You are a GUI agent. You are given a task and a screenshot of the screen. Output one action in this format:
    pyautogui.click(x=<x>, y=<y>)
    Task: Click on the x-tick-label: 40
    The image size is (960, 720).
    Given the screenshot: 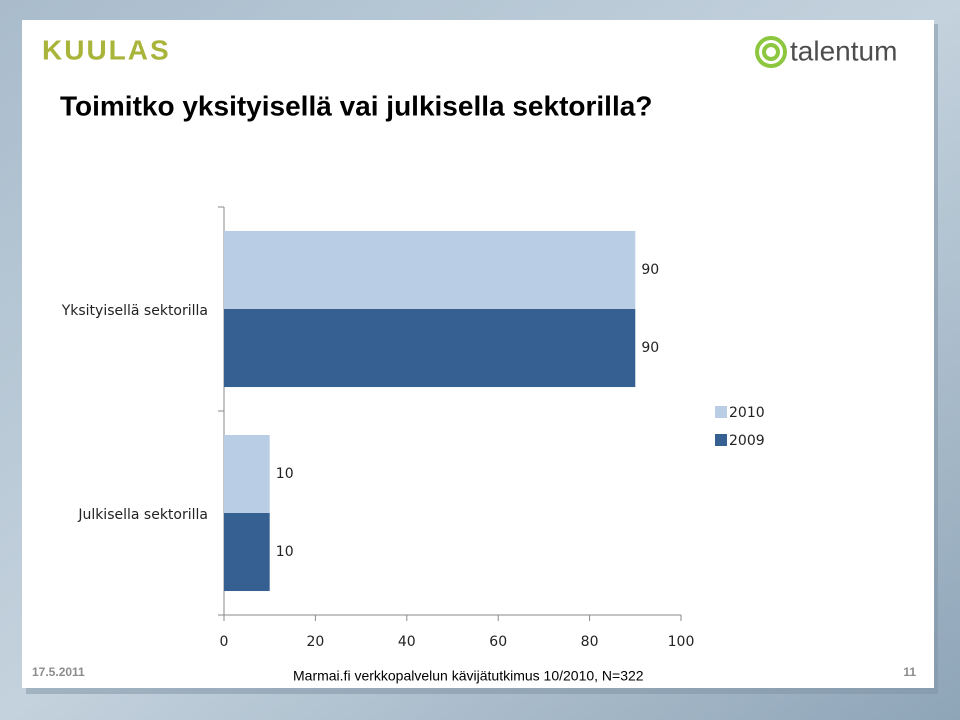 What is the action you would take?
    pyautogui.click(x=407, y=642)
    